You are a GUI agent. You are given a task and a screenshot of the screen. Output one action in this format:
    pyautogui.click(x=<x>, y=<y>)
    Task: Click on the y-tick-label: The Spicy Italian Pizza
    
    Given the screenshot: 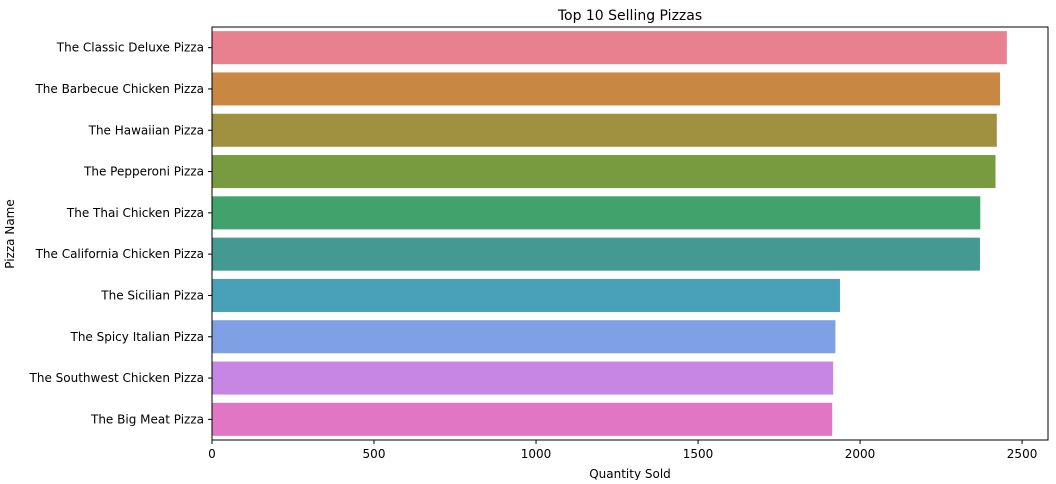 What is the action you would take?
    pyautogui.click(x=136, y=337)
    